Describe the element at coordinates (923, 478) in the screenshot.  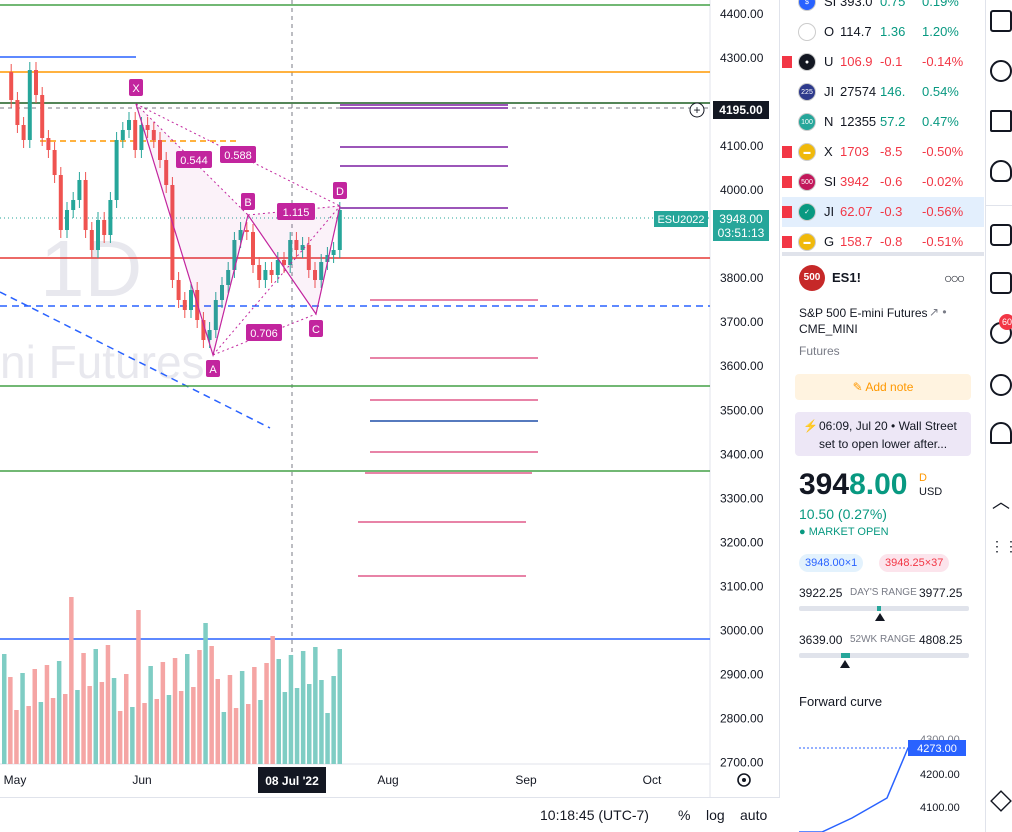
I see `price-session-flag: D` at that location.